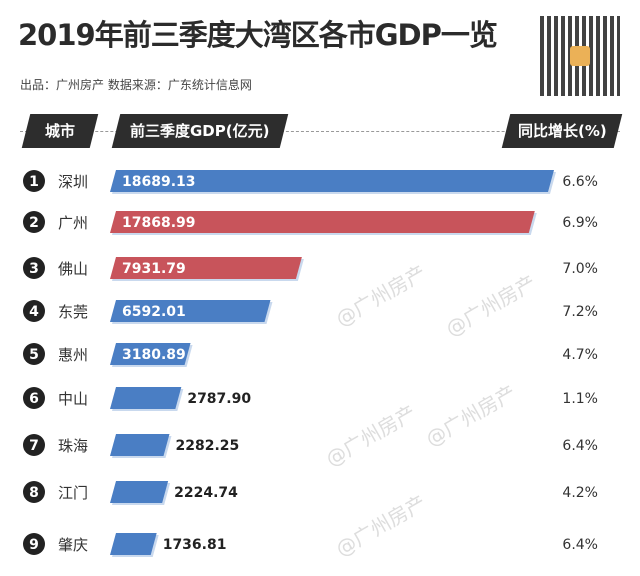 The height and width of the screenshot is (576, 640). What do you see at coordinates (154, 269) in the screenshot?
I see `value-label: 7931.79` at bounding box center [154, 269].